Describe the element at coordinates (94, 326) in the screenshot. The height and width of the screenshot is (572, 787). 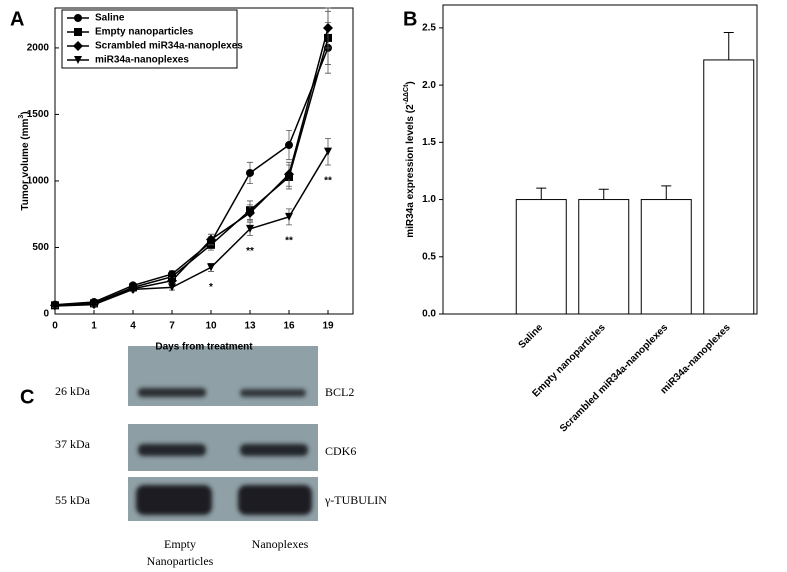
I see `x-tick-label: 1` at that location.